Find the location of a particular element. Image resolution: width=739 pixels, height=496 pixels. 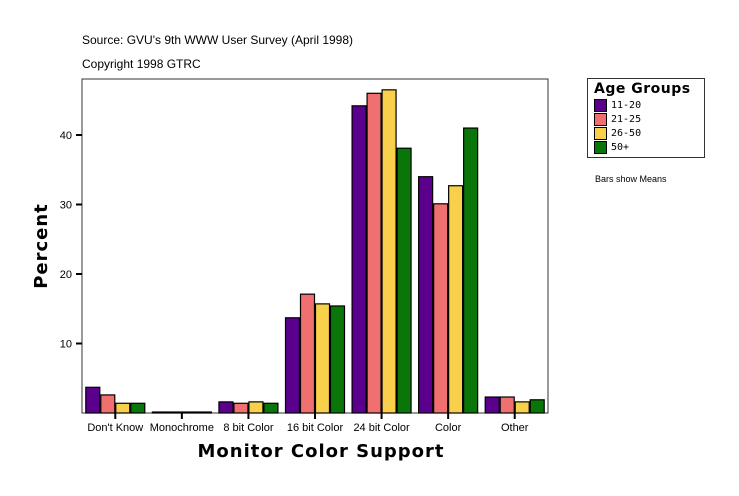

legend-item: 21-25 is located at coordinates (617, 119).